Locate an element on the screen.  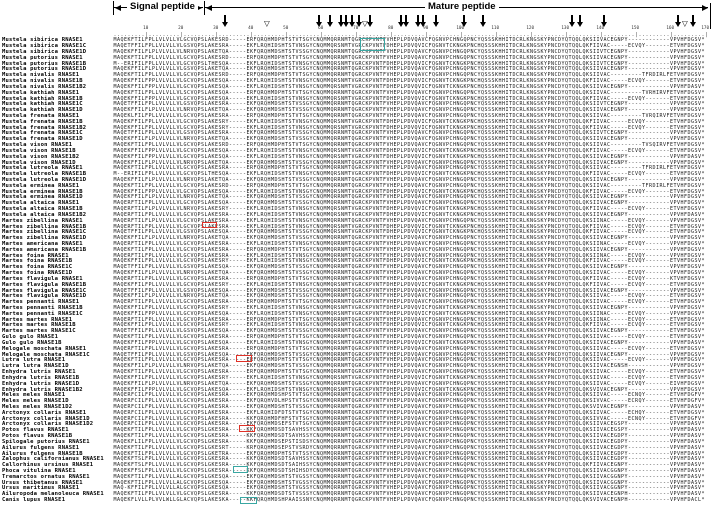
taxon-gene-label: Mustela lutreola RNASE1B is located at coordinates (44, 174).